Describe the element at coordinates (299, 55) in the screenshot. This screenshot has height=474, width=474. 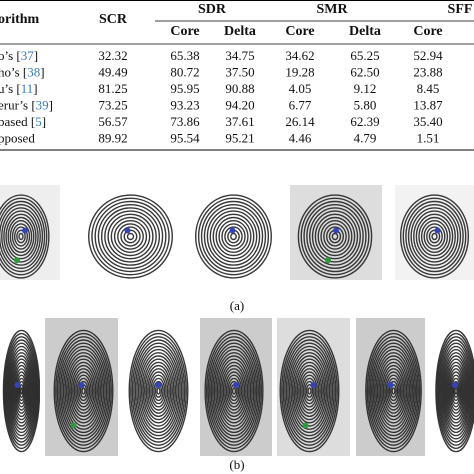
I see `cell: 34.62` at that location.